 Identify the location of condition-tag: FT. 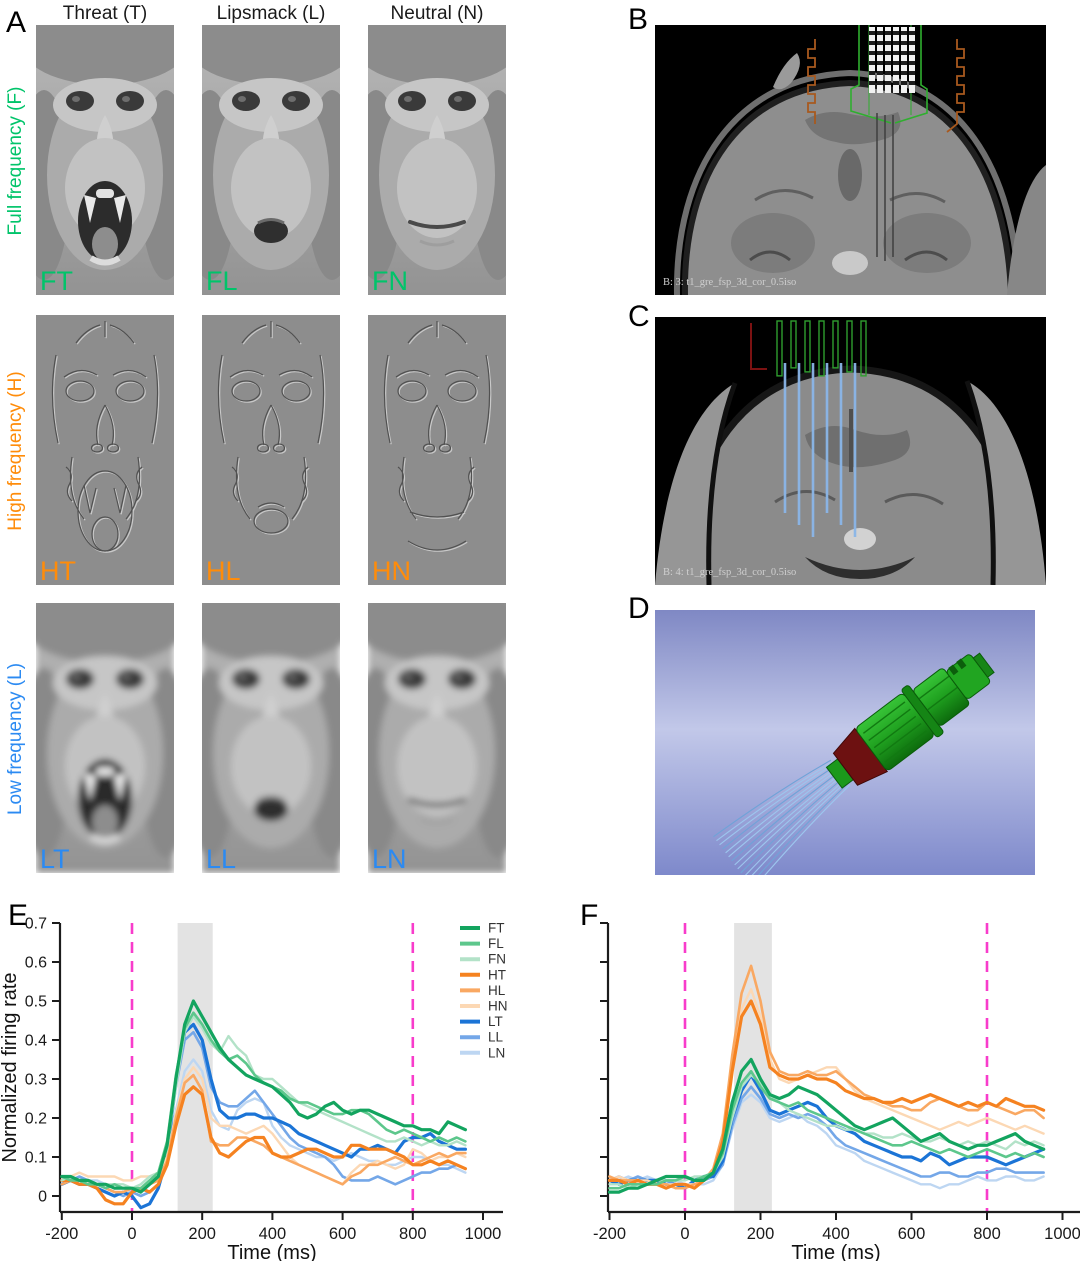
(56, 281).